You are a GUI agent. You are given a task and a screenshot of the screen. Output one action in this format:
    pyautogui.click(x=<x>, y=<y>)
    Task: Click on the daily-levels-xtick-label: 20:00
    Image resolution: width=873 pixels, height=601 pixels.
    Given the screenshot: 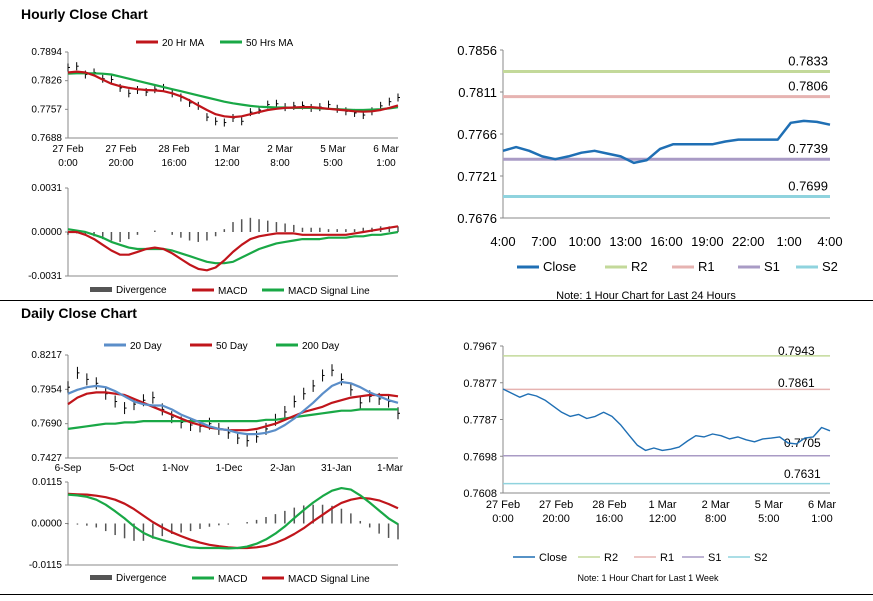 What is the action you would take?
    pyautogui.click(x=556, y=519)
    